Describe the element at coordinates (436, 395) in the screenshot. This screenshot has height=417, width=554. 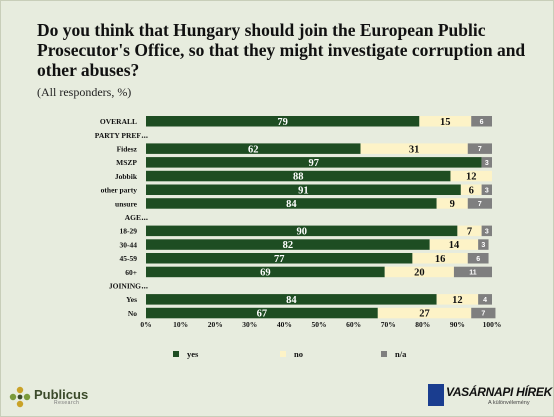
I see `vasarnapi-hirek-mark-icon` at that location.